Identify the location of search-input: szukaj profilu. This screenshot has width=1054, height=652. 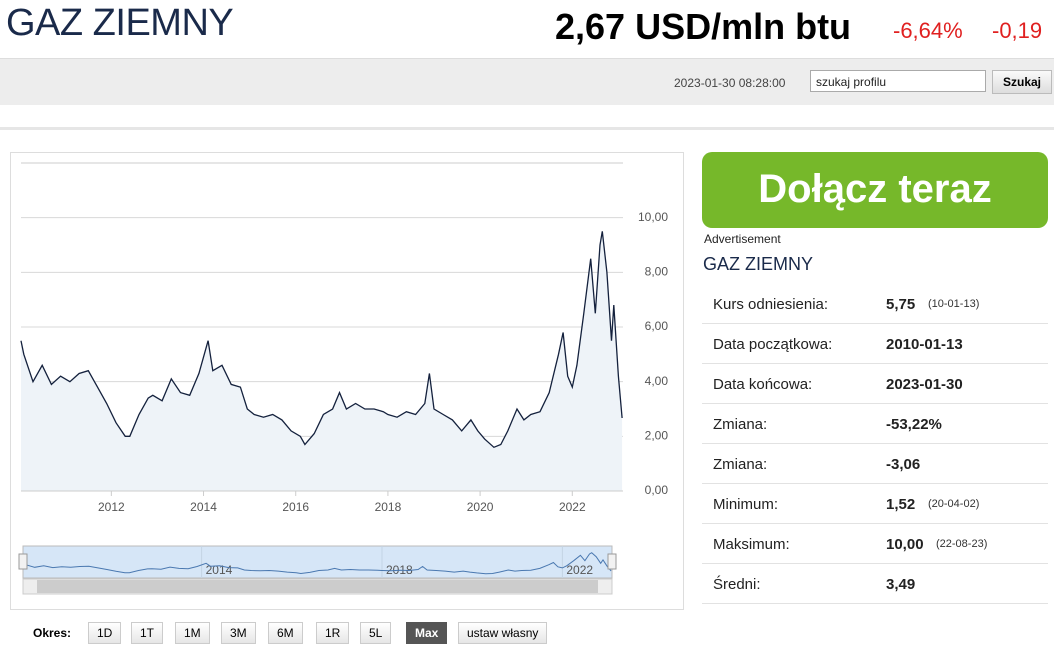
(898, 81).